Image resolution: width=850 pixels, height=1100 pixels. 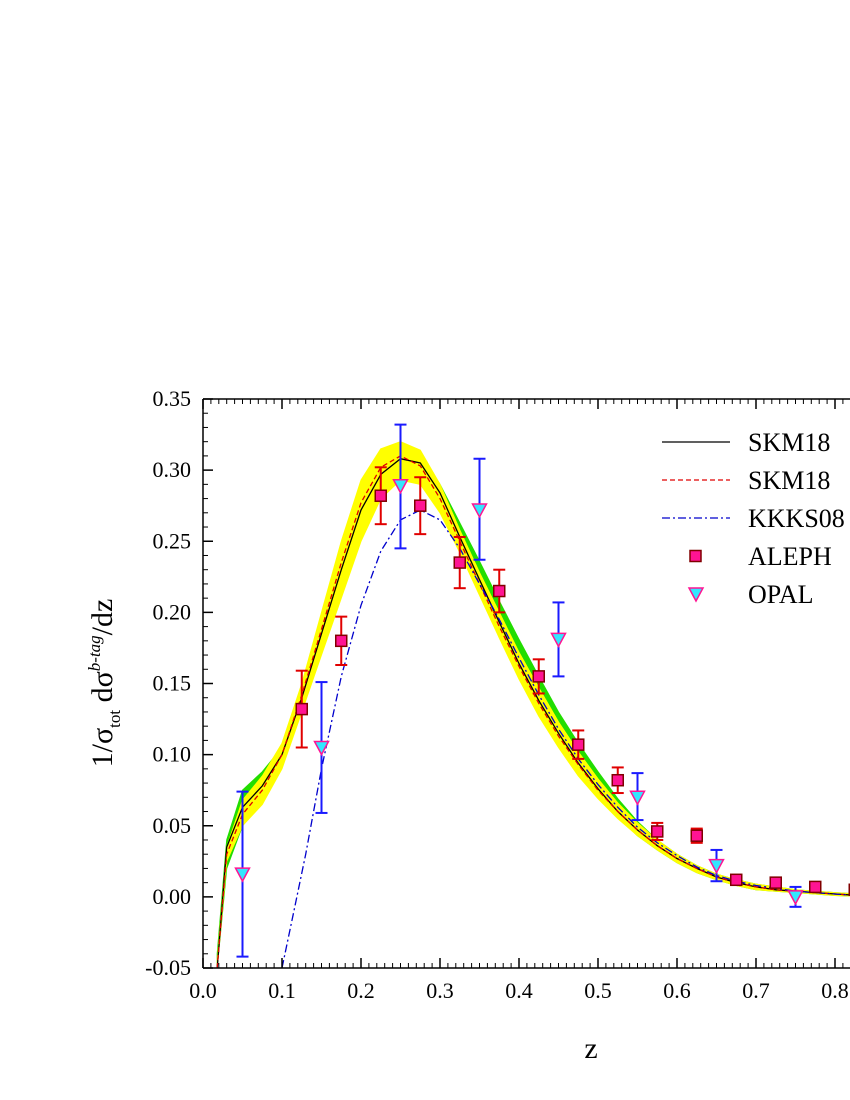 What do you see at coordinates (789, 480) in the screenshot?
I see `legend-label-2: SKM18` at bounding box center [789, 480].